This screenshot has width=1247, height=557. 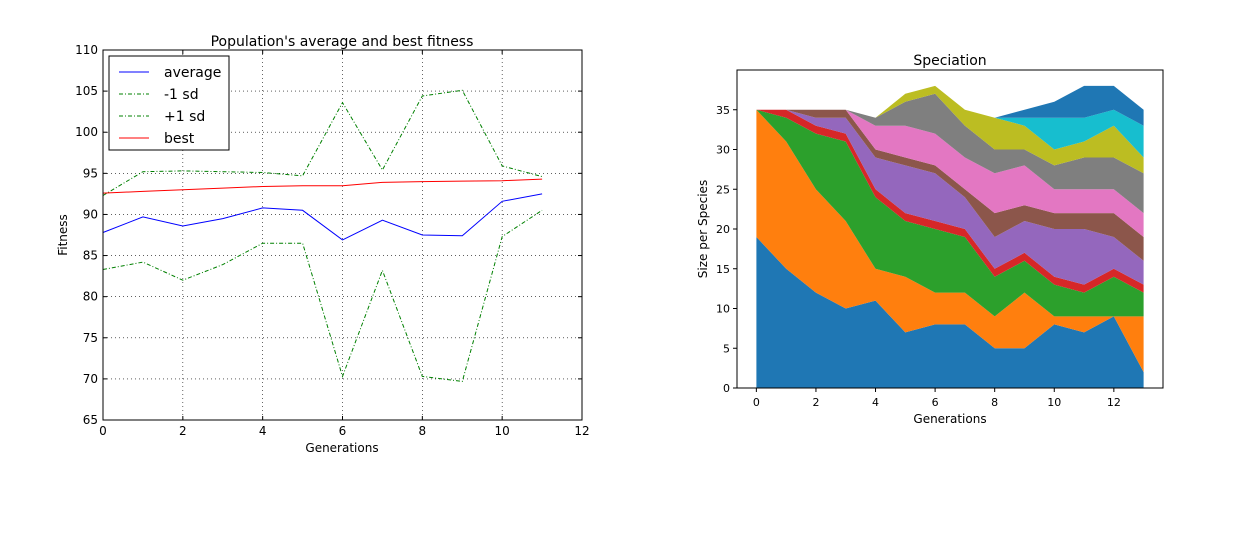 I want to click on fitness-x-tick-label: 10, so click(x=502, y=431).